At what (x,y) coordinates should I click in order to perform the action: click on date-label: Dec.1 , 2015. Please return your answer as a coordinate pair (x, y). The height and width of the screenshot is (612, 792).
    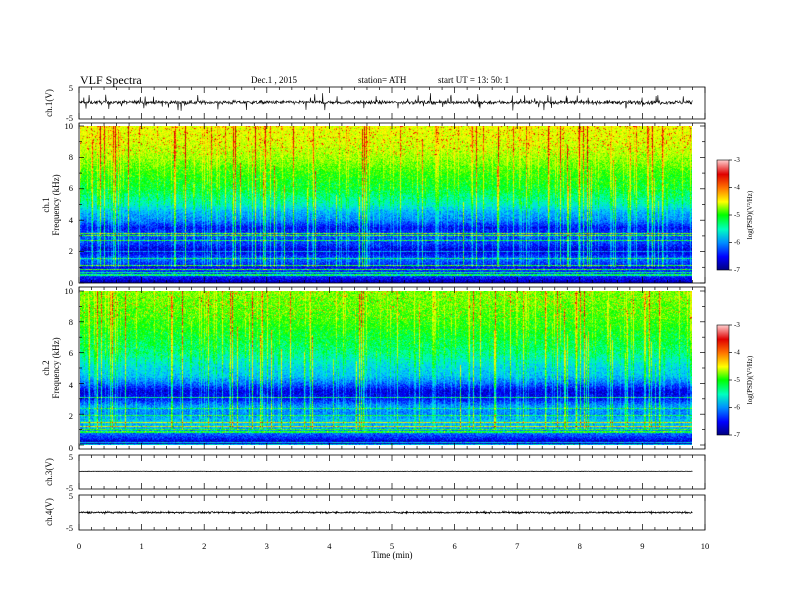
    Looking at the image, I should click on (274, 80).